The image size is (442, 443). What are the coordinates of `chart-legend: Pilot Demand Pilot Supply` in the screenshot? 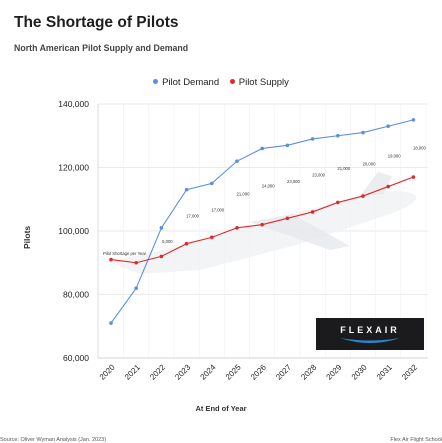 It's located at (221, 82).